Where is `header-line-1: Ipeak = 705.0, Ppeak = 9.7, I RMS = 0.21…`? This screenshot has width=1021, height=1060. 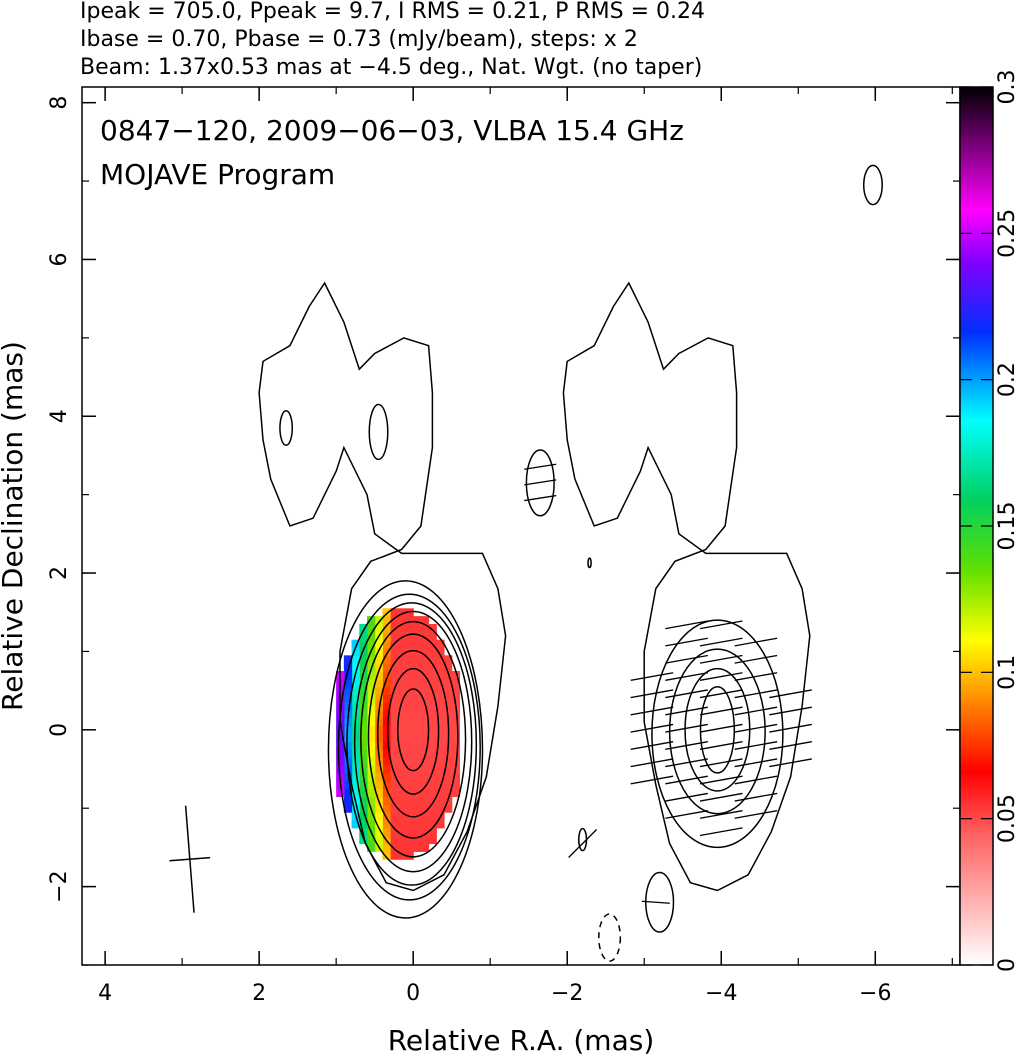
header-line-1: Ipeak = 705.0, Ppeak = 9.7, I RMS = 0.21… is located at coordinates (392, 12).